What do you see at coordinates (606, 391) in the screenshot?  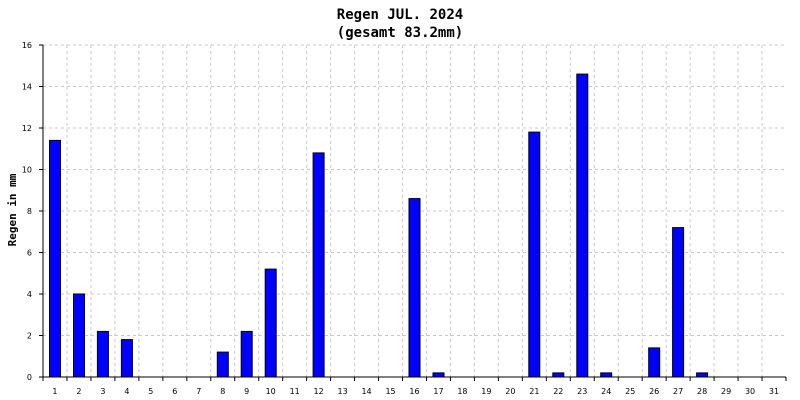 I see `x-tick-label: 24` at bounding box center [606, 391].